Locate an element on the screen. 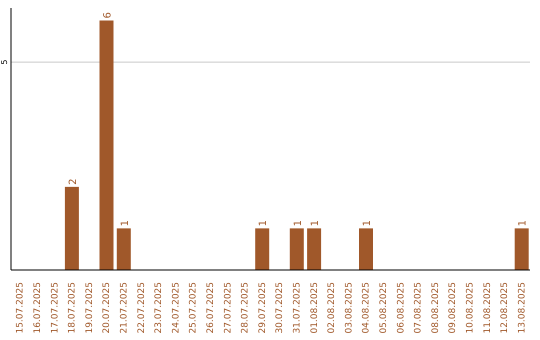 Image resolution: width=540 pixels, height=340 pixels. x-tick-label: 04.08.2025 is located at coordinates (367, 308).